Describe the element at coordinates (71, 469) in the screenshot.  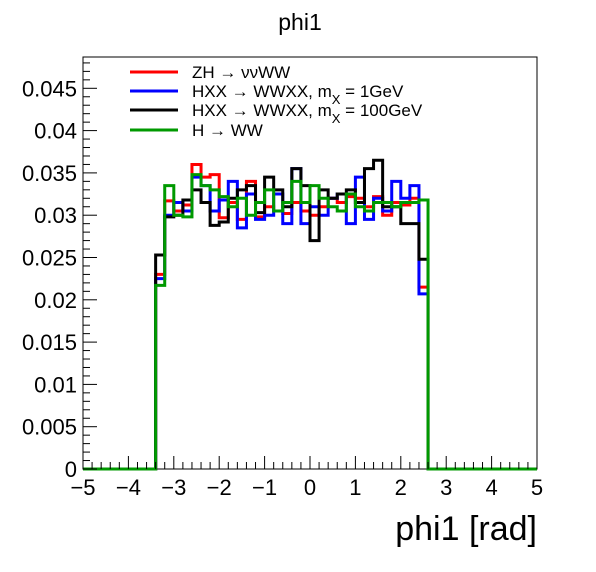
I see `y-tick-label: 0` at that location.